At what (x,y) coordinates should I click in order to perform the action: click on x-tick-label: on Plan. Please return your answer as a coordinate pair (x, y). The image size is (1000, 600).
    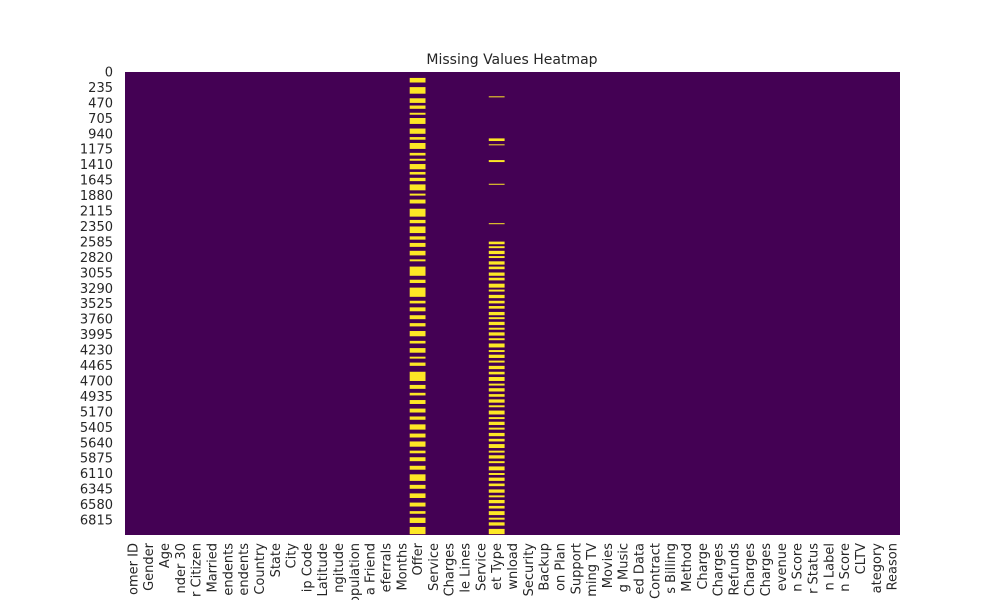
    Looking at the image, I should click on (560, 567).